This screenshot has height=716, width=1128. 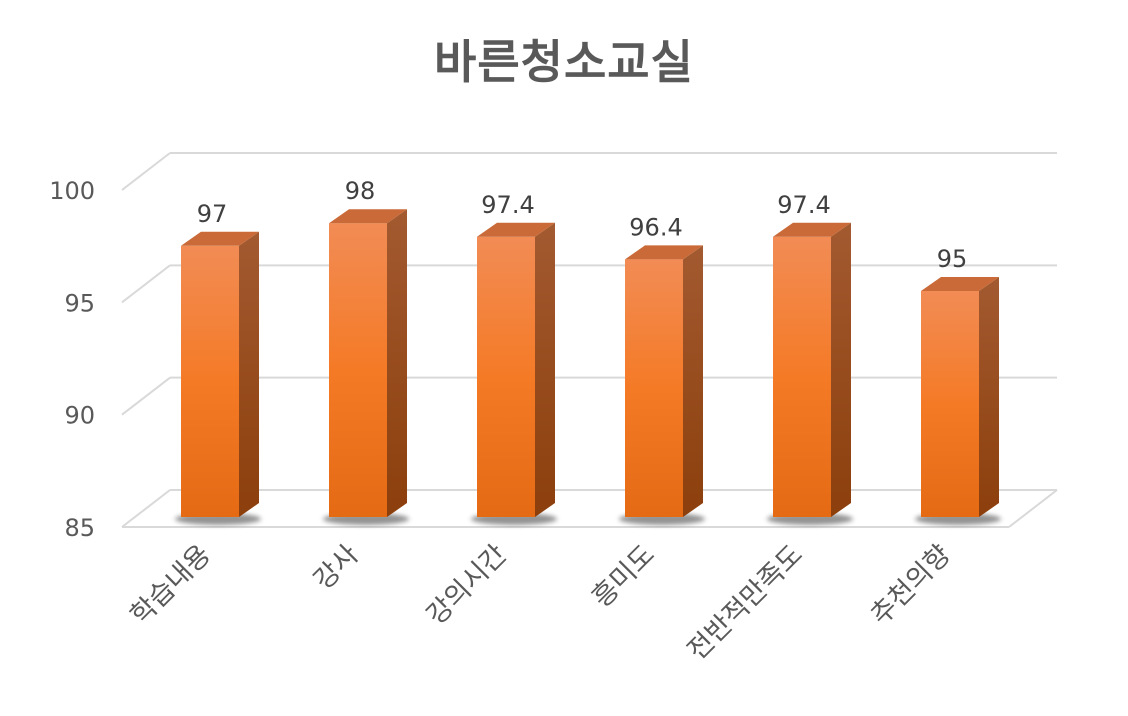 What do you see at coordinates (1033, 508) in the screenshot?
I see `floor-edge-right` at bounding box center [1033, 508].